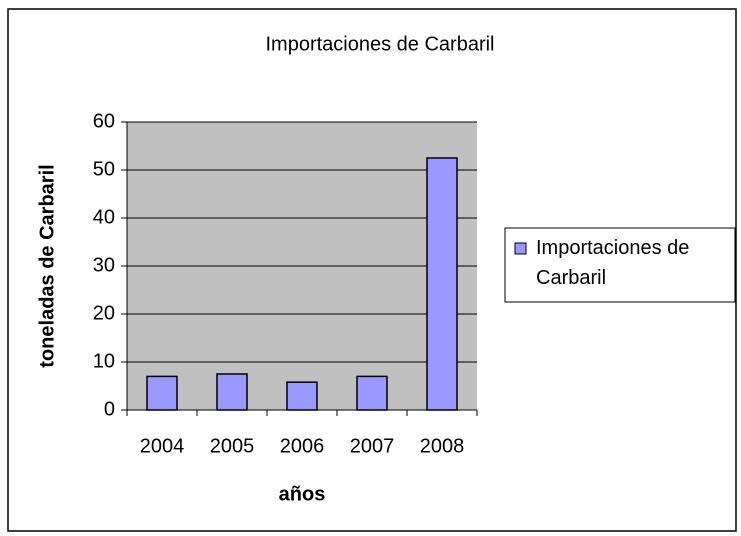 The width and height of the screenshot is (741, 536). What do you see at coordinates (104, 361) in the screenshot?
I see `y-tick-label: 10` at bounding box center [104, 361].